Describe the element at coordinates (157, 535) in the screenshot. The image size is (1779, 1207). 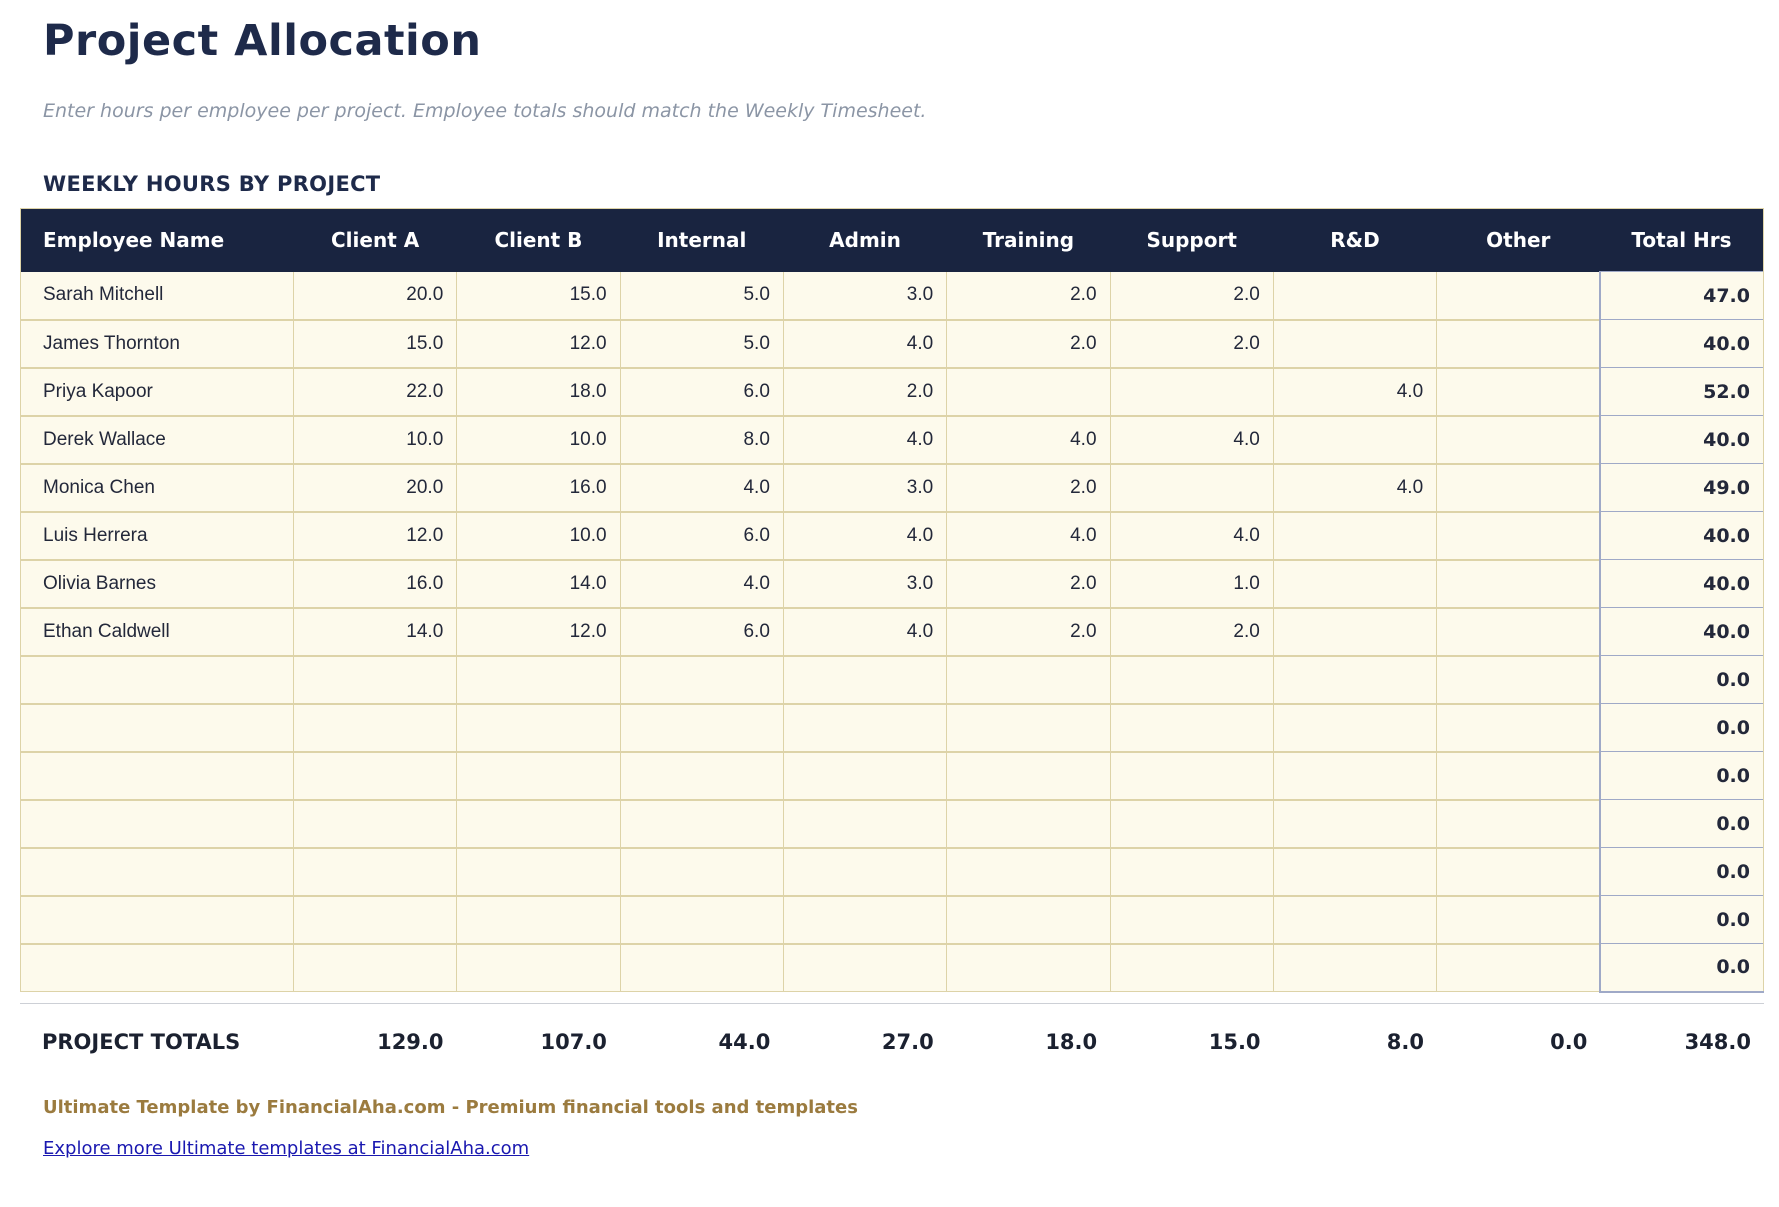
I see `employee-name-cell: Luis Herrera` at that location.